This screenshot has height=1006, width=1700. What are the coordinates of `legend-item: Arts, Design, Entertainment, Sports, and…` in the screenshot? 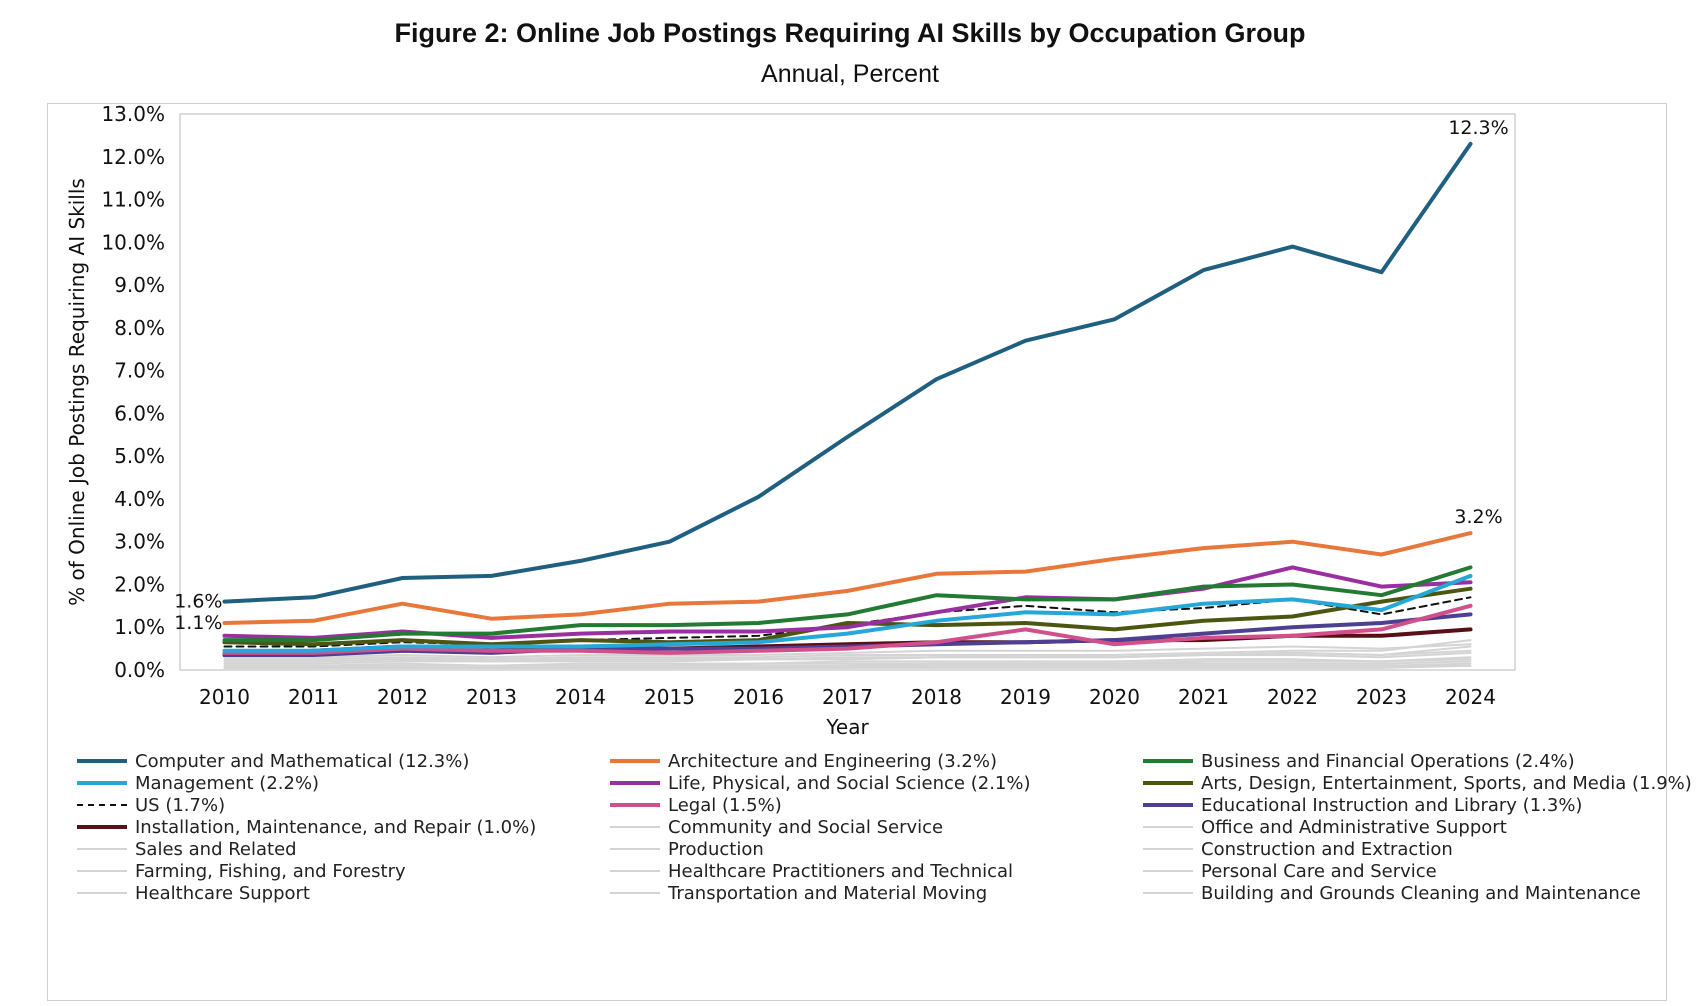 It's located at (1416, 783).